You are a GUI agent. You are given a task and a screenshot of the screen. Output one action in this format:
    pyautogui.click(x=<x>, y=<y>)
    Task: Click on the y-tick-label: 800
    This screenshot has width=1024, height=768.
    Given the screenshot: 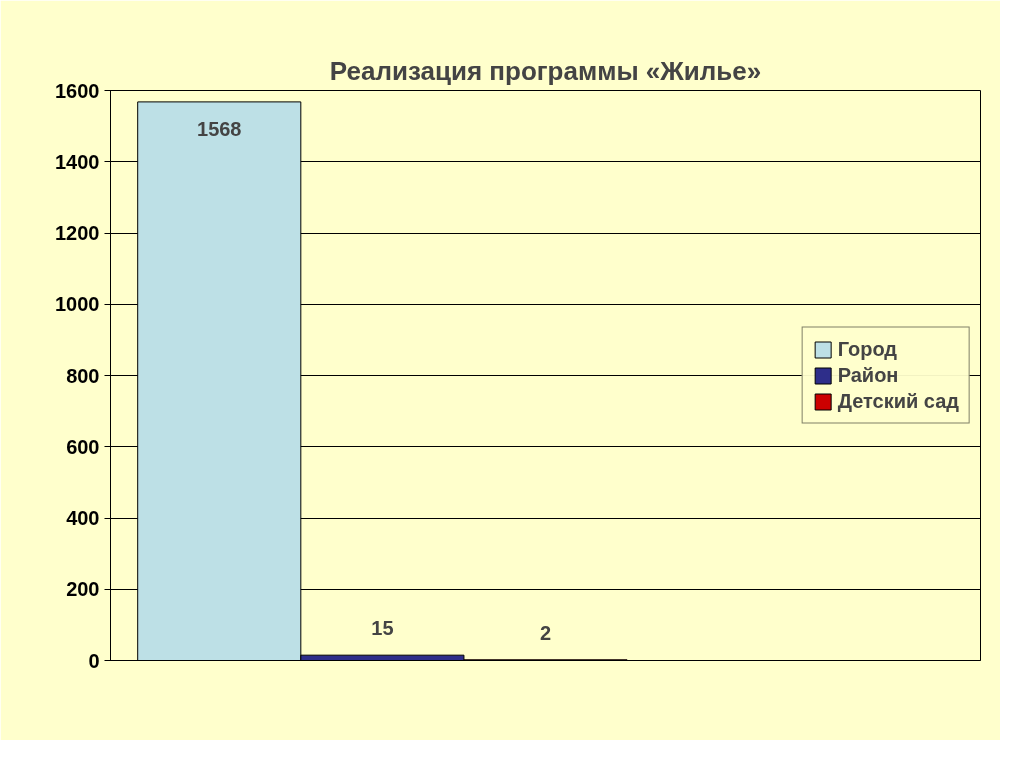 What is the action you would take?
    pyautogui.click(x=83, y=375)
    